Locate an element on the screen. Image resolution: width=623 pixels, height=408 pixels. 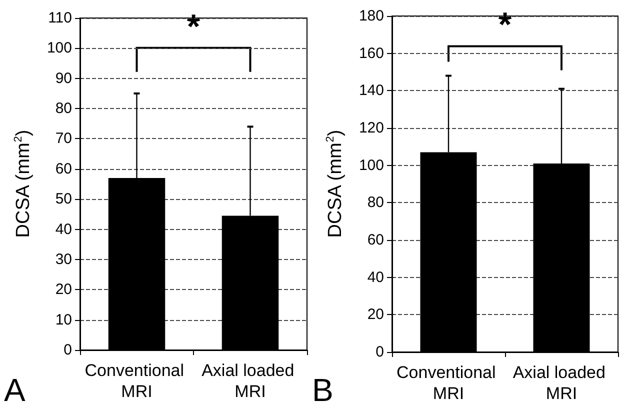
y-tick-label: 50 is located at coordinates (63, 199).